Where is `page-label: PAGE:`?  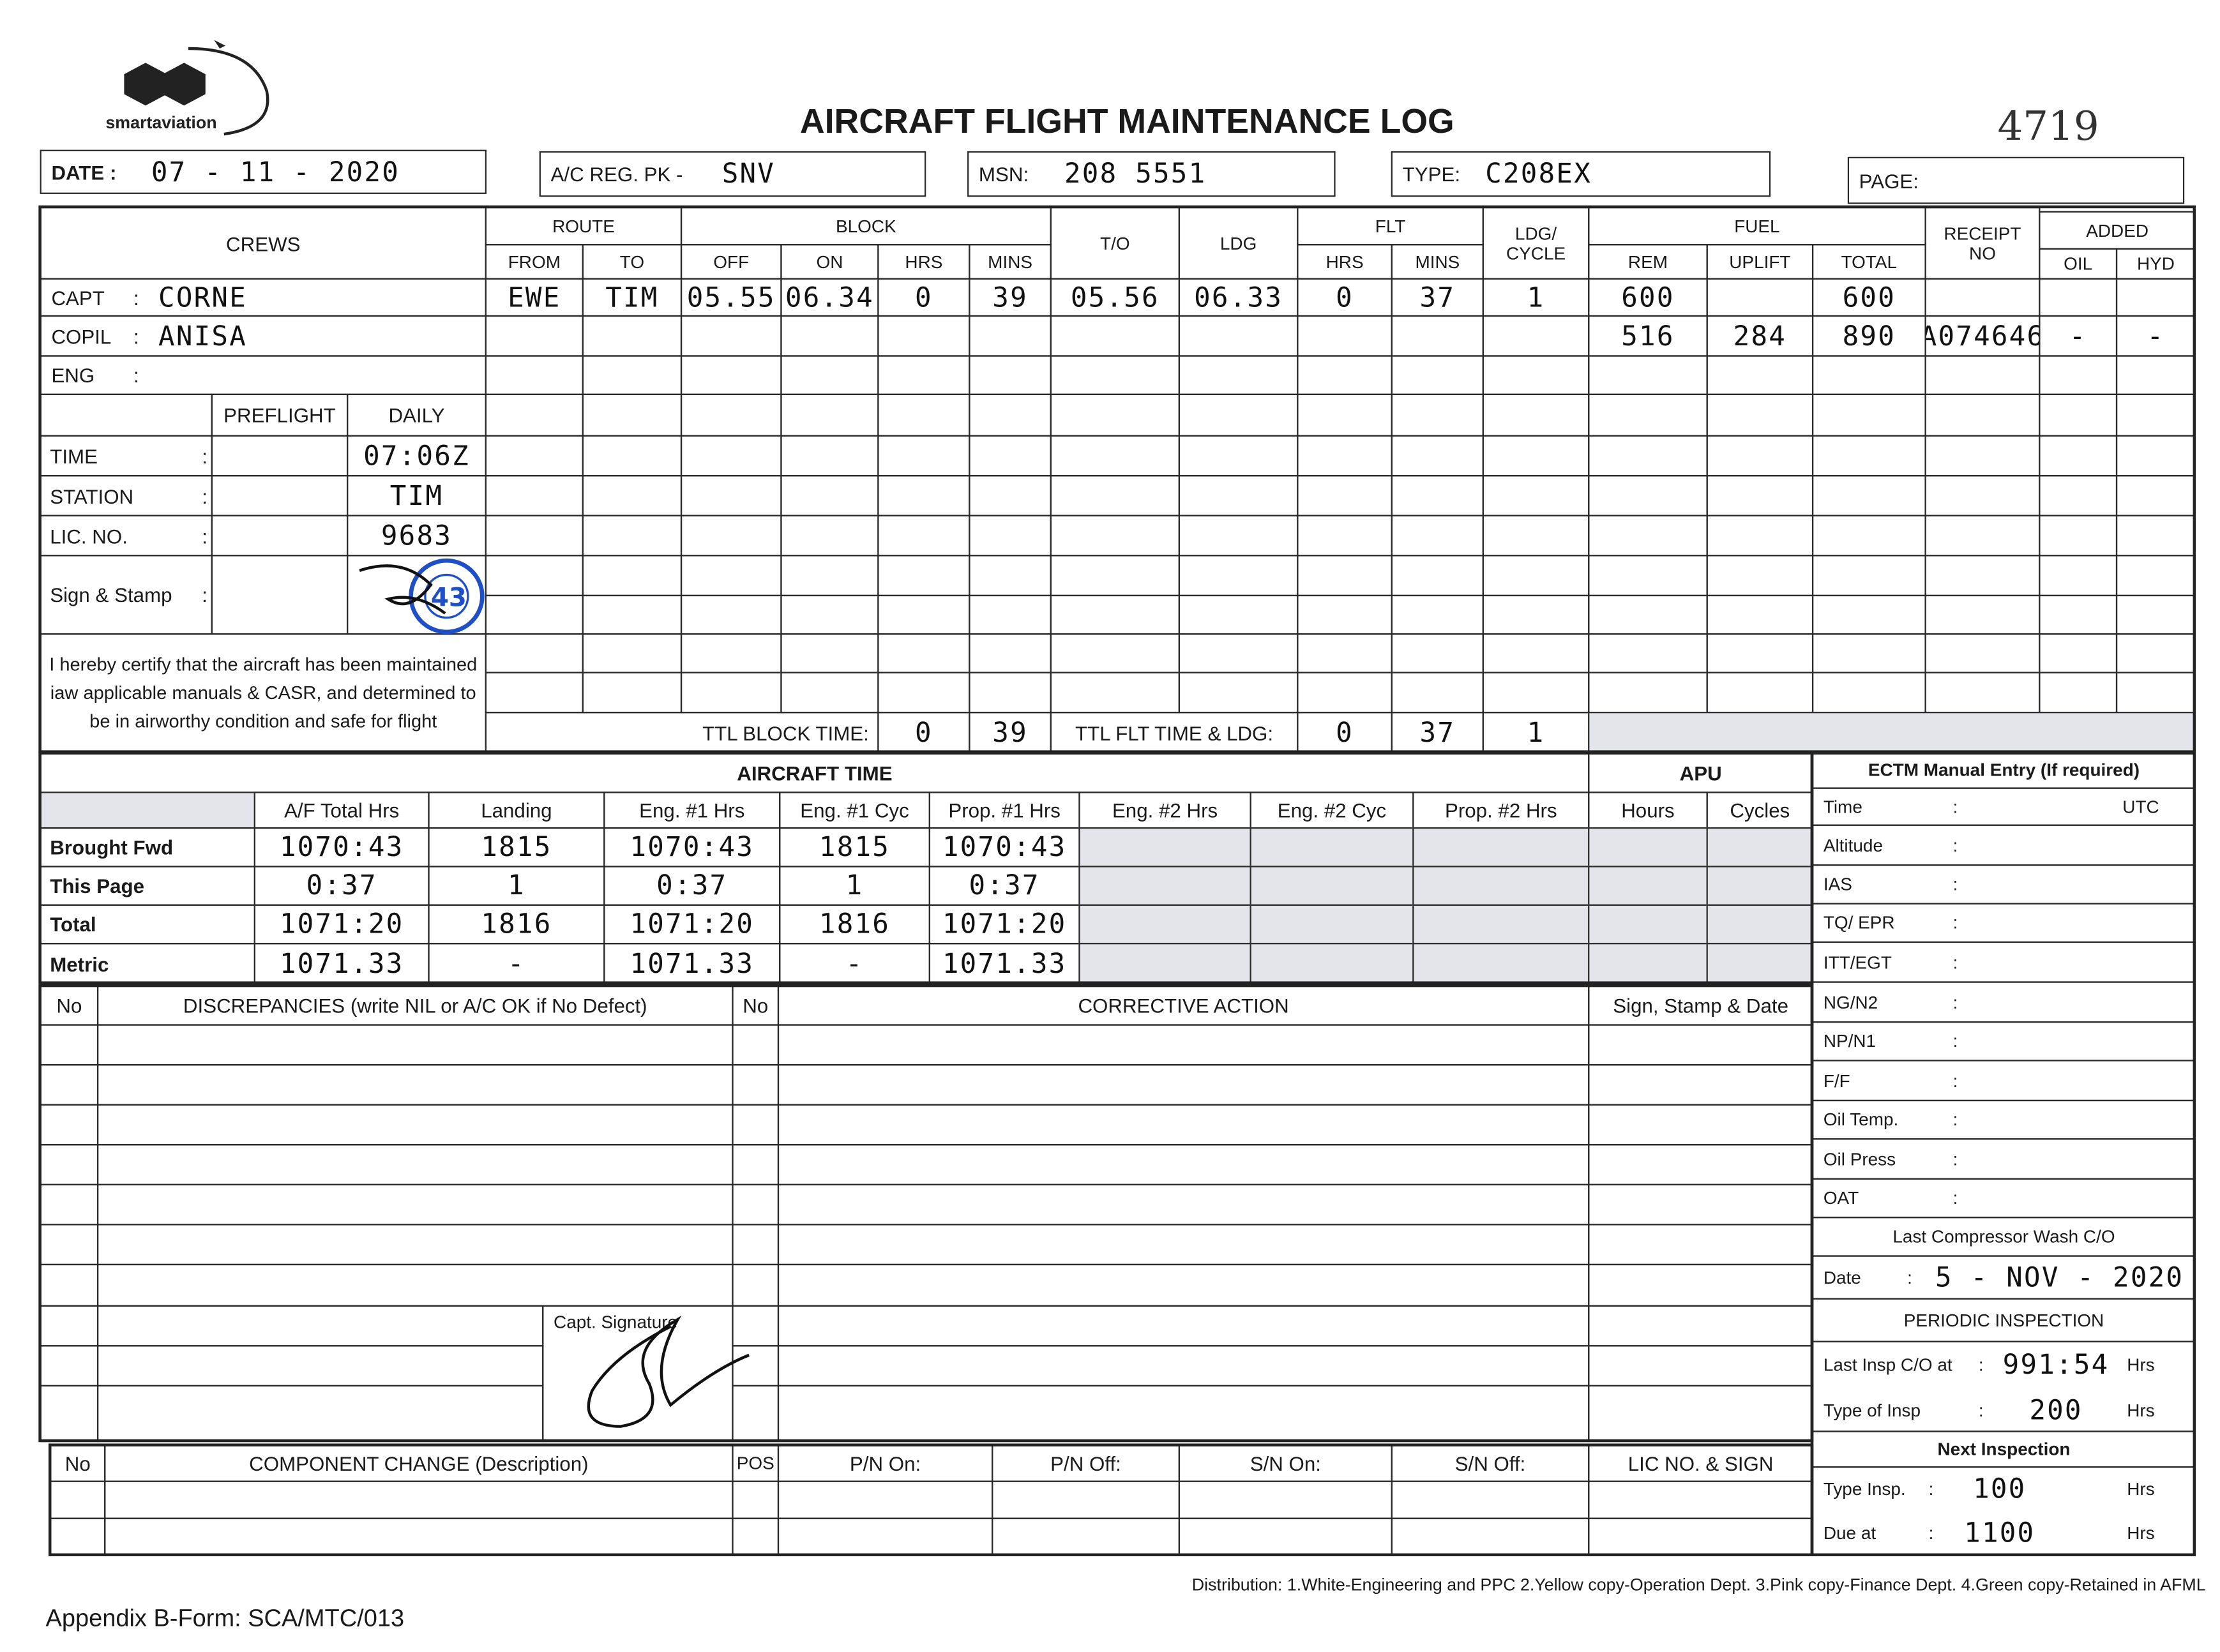
page-label: PAGE: is located at coordinates (1889, 180).